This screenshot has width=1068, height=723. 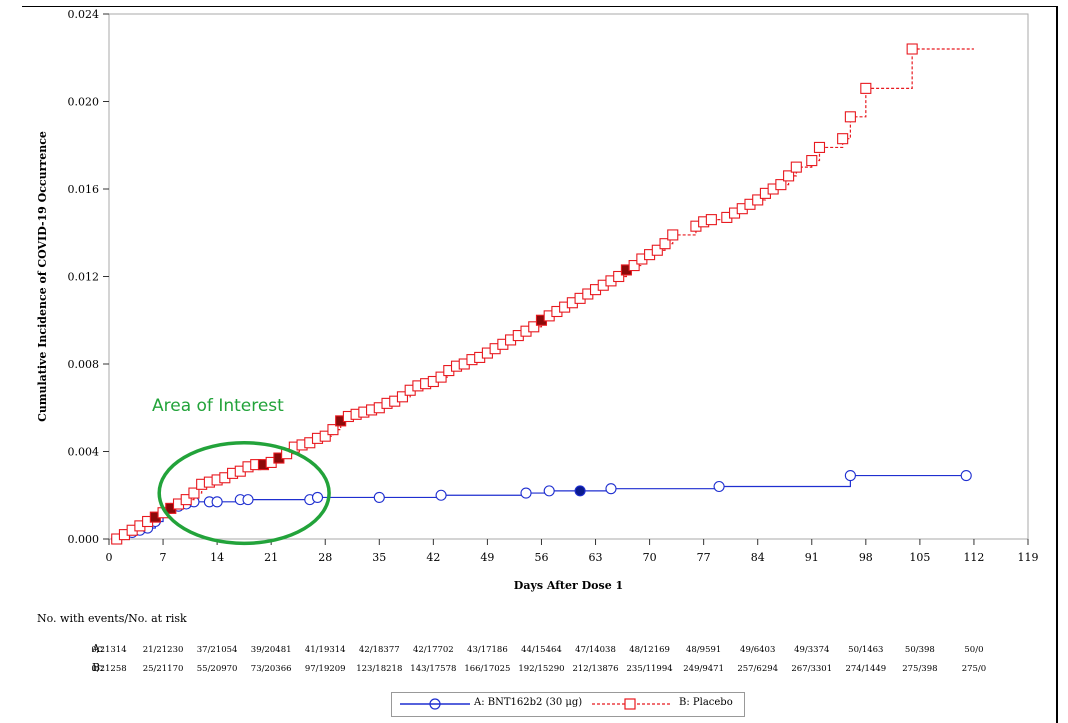 I want to click on area-of-interest-ellipse, so click(x=244, y=493).